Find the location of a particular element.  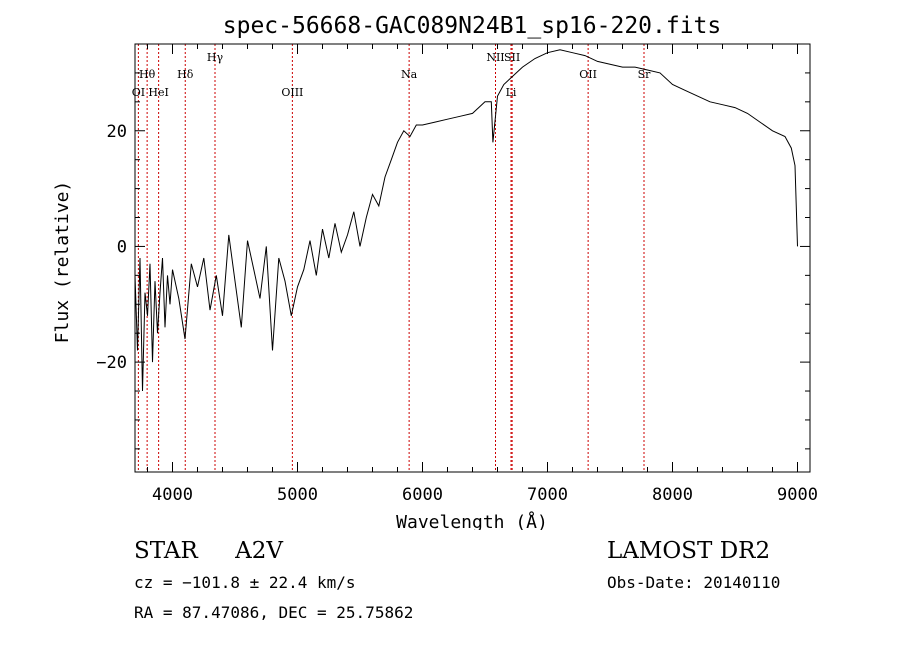

x-tick-label: 6000 is located at coordinates (422, 495).